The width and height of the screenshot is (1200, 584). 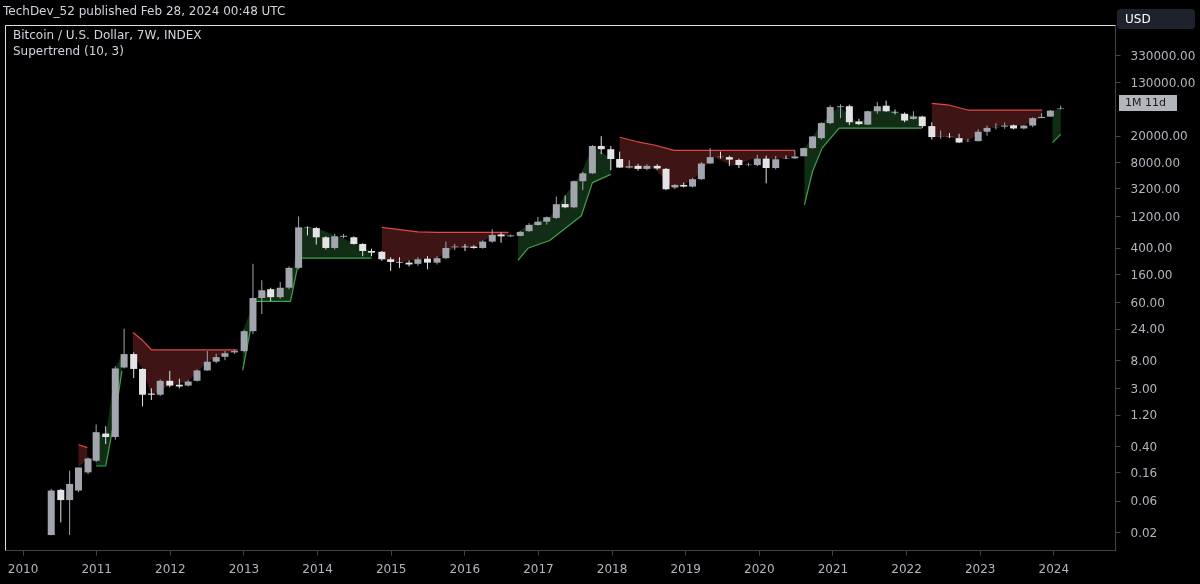 What do you see at coordinates (1144, 415) in the screenshot?
I see `y-tick-label: 1.20` at bounding box center [1144, 415].